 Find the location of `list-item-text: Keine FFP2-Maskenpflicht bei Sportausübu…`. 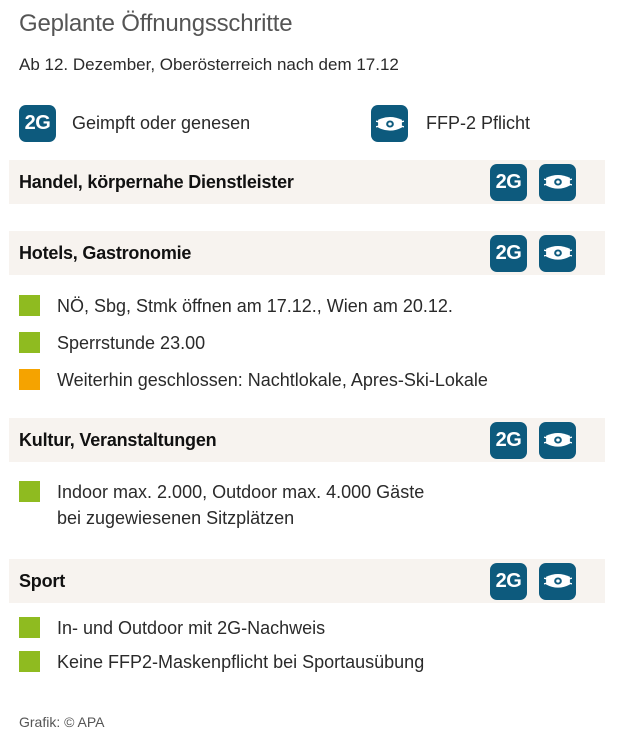

list-item-text: Keine FFP2-Maskenpflicht bei Sportausübu… is located at coordinates (241, 662).